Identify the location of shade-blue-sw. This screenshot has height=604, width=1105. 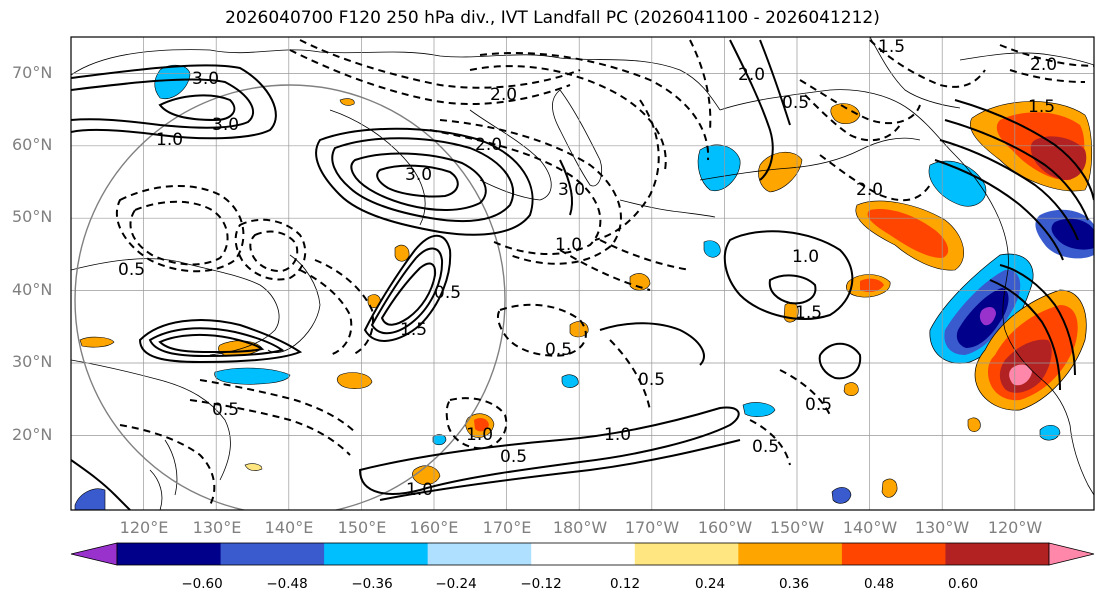
(252, 376).